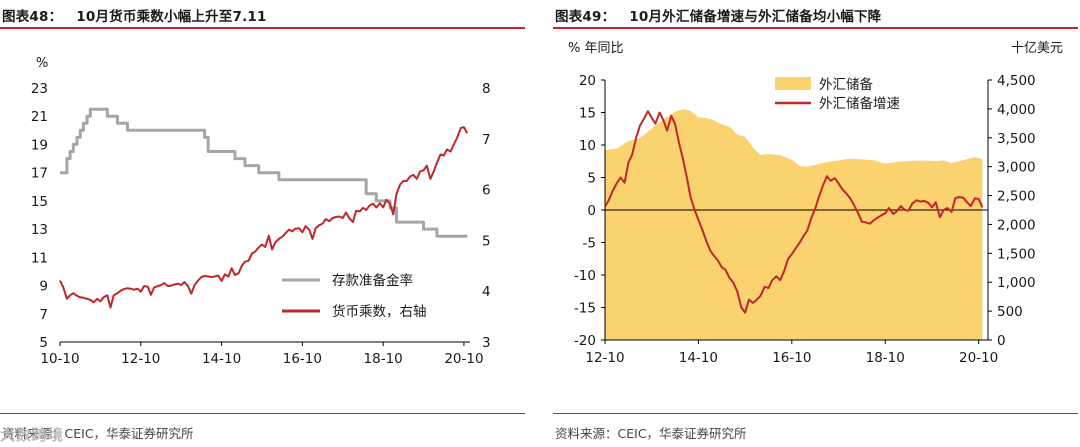 The image size is (1080, 447). I want to click on right-y-tick-0: 0, so click(1001, 341).